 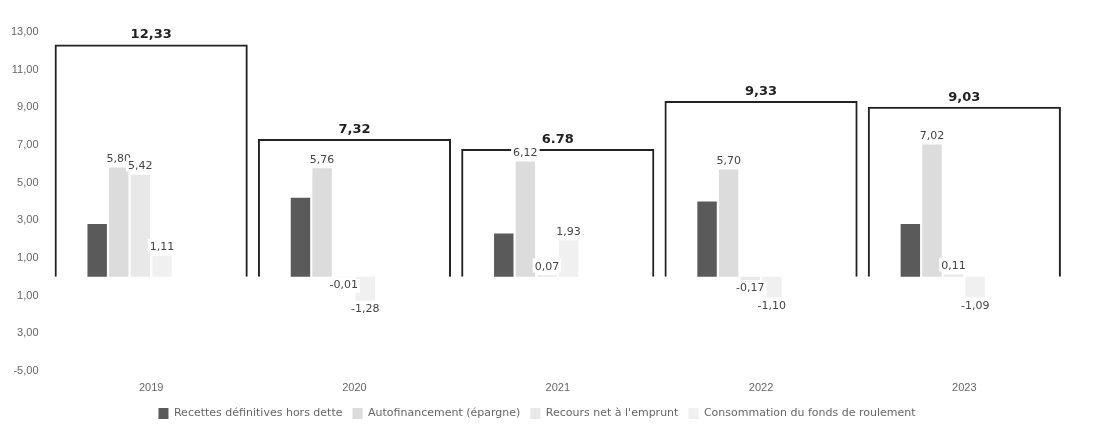 What do you see at coordinates (547, 266) in the screenshot?
I see `data-label: 0,07` at bounding box center [547, 266].